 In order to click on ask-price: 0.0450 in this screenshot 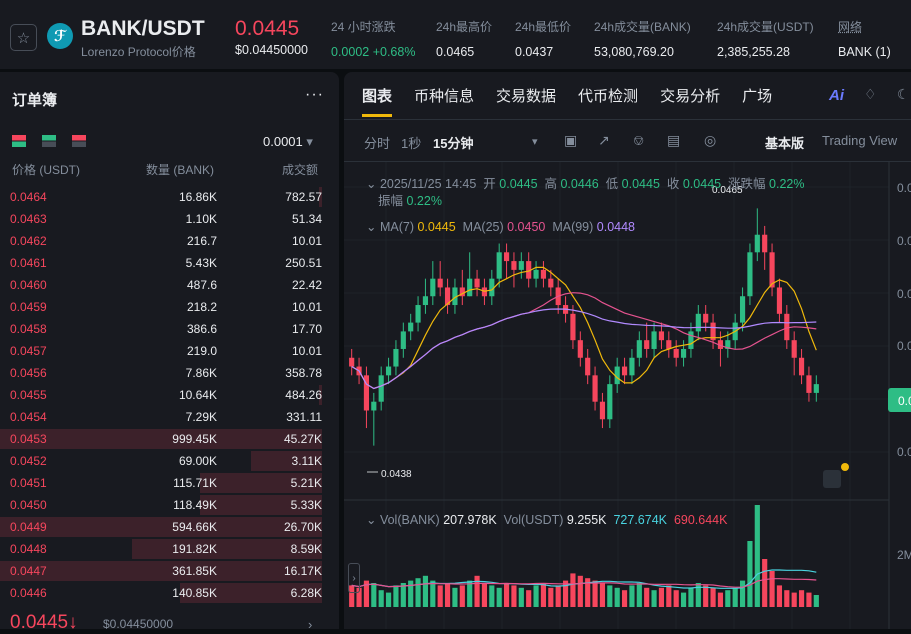, I will do `click(28, 505)`.